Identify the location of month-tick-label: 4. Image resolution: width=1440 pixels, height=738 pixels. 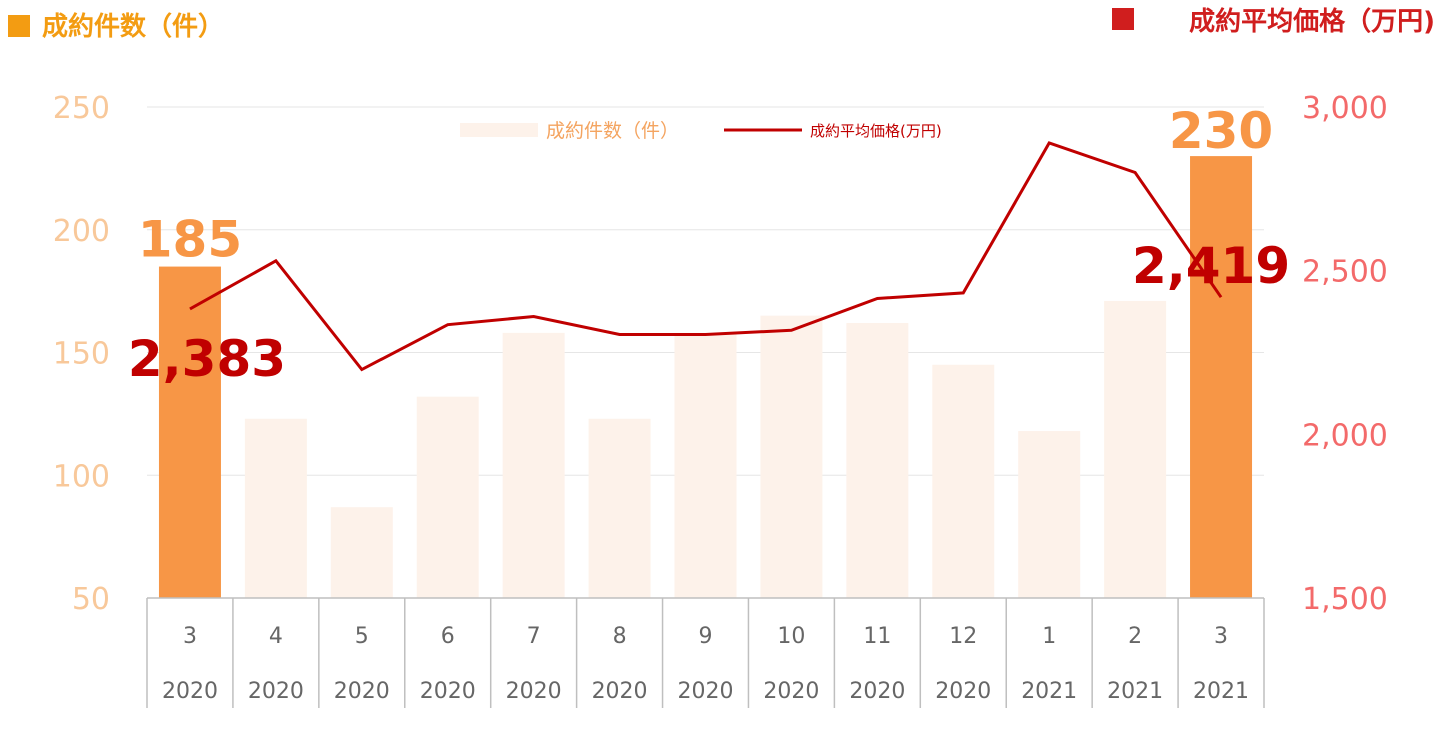
(276, 636).